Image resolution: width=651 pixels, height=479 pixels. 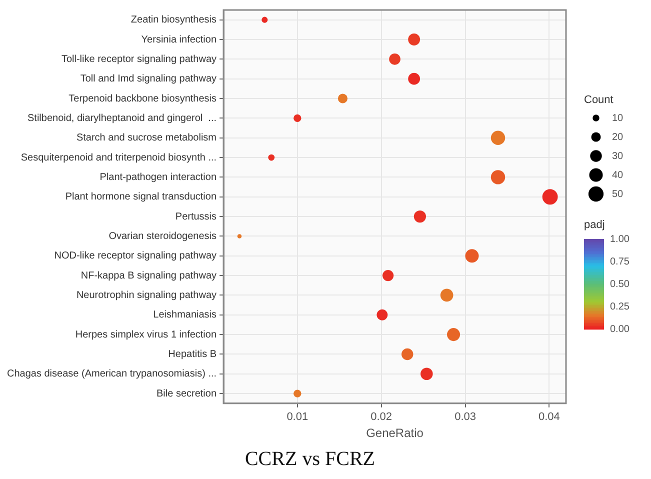 What do you see at coordinates (310, 459) in the screenshot?
I see `text: CCRZ vs FCRZ` at bounding box center [310, 459].